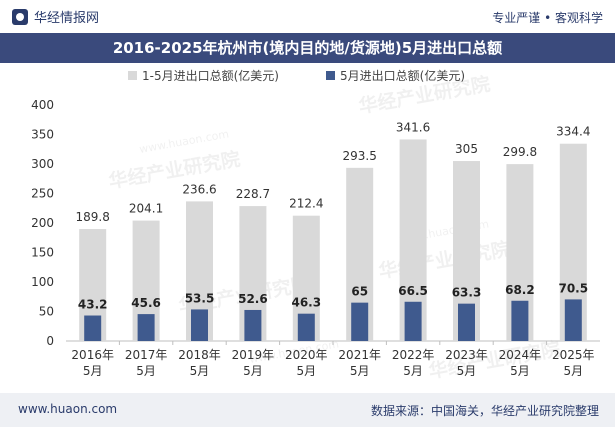  Describe the element at coordinates (42, 135) in the screenshot. I see `y-tick-label: 350` at that location.